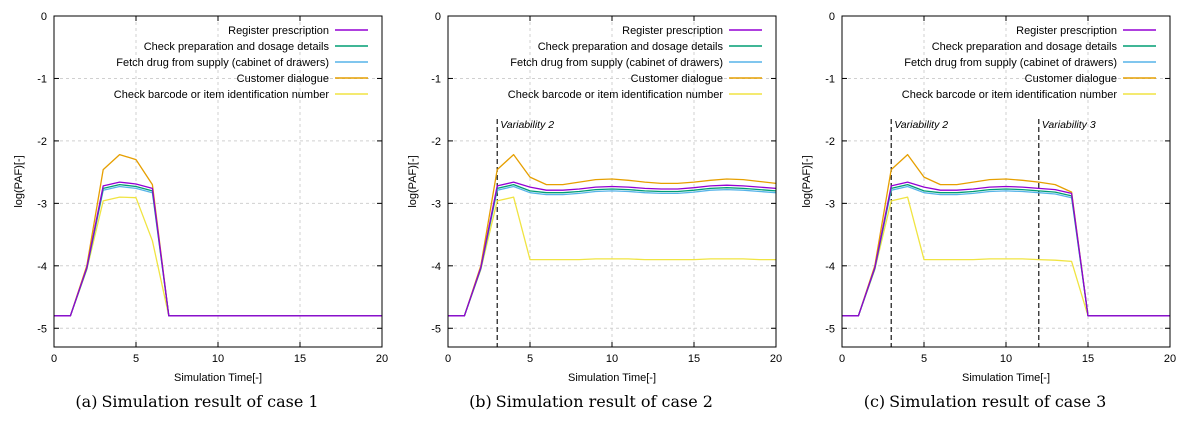 This screenshot has height=422, width=1182. I want to click on caption-text: Simulation result of case 2, so click(604, 401).